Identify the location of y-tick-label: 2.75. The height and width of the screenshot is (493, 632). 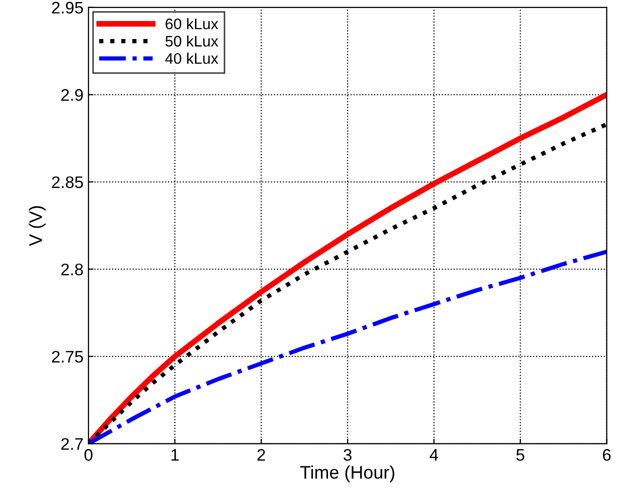
(67, 356).